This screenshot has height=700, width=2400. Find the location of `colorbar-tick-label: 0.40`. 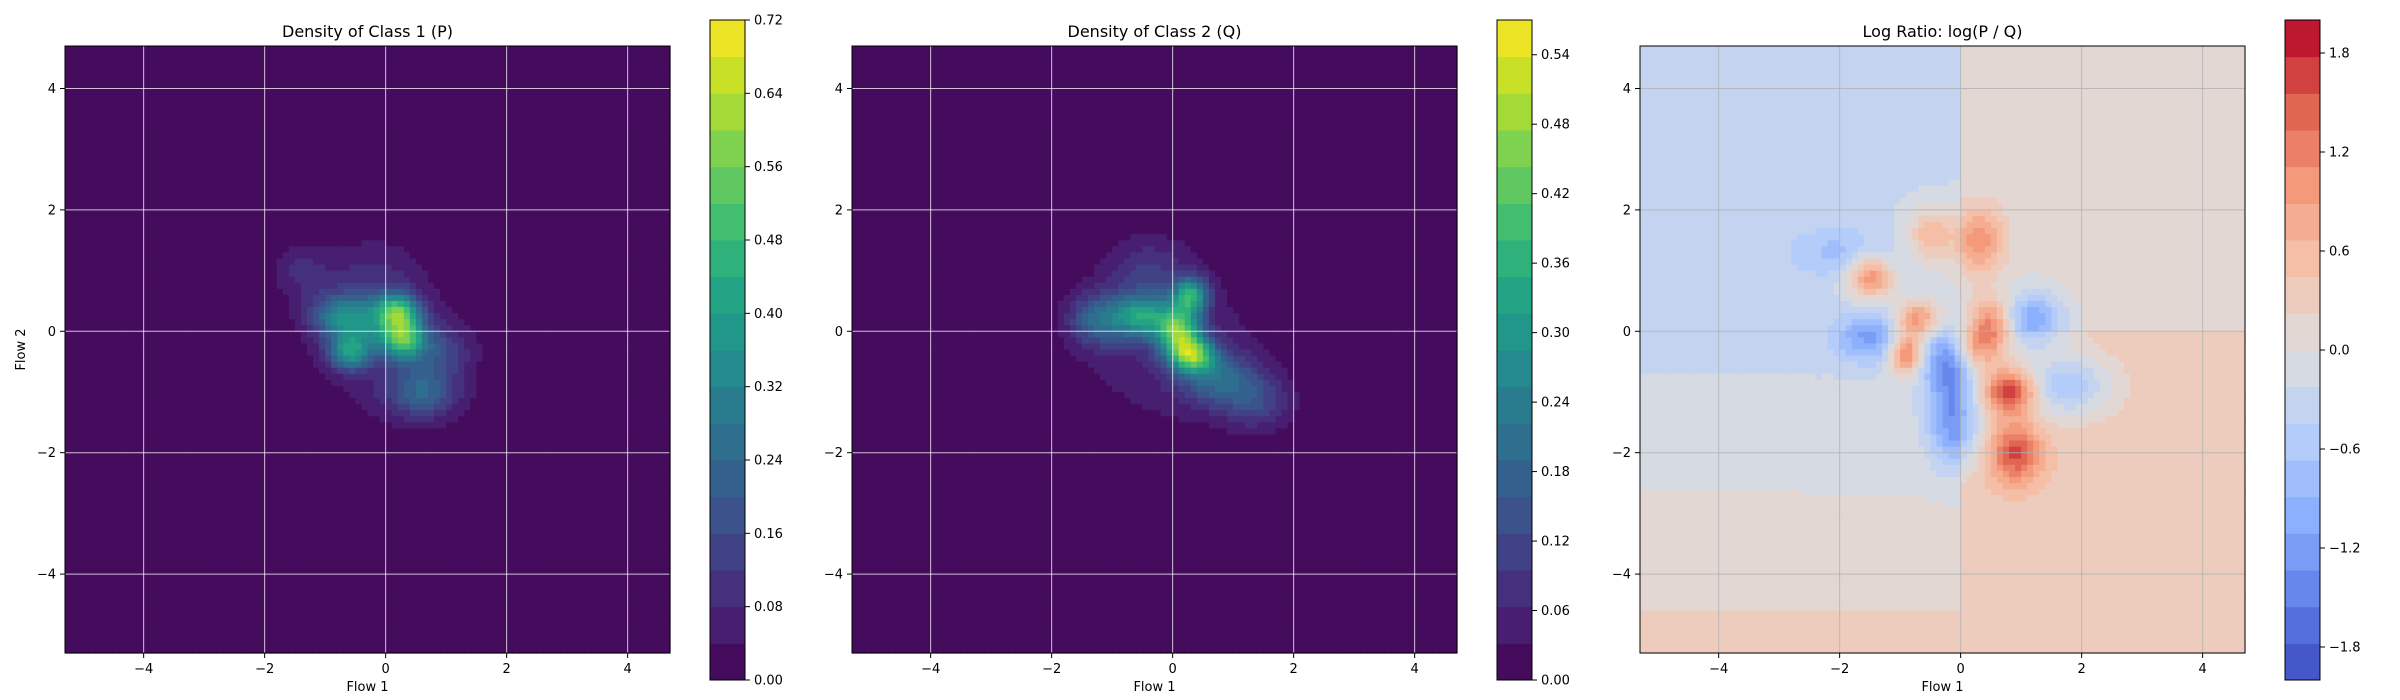

colorbar-tick-label: 0.40 is located at coordinates (768, 314).